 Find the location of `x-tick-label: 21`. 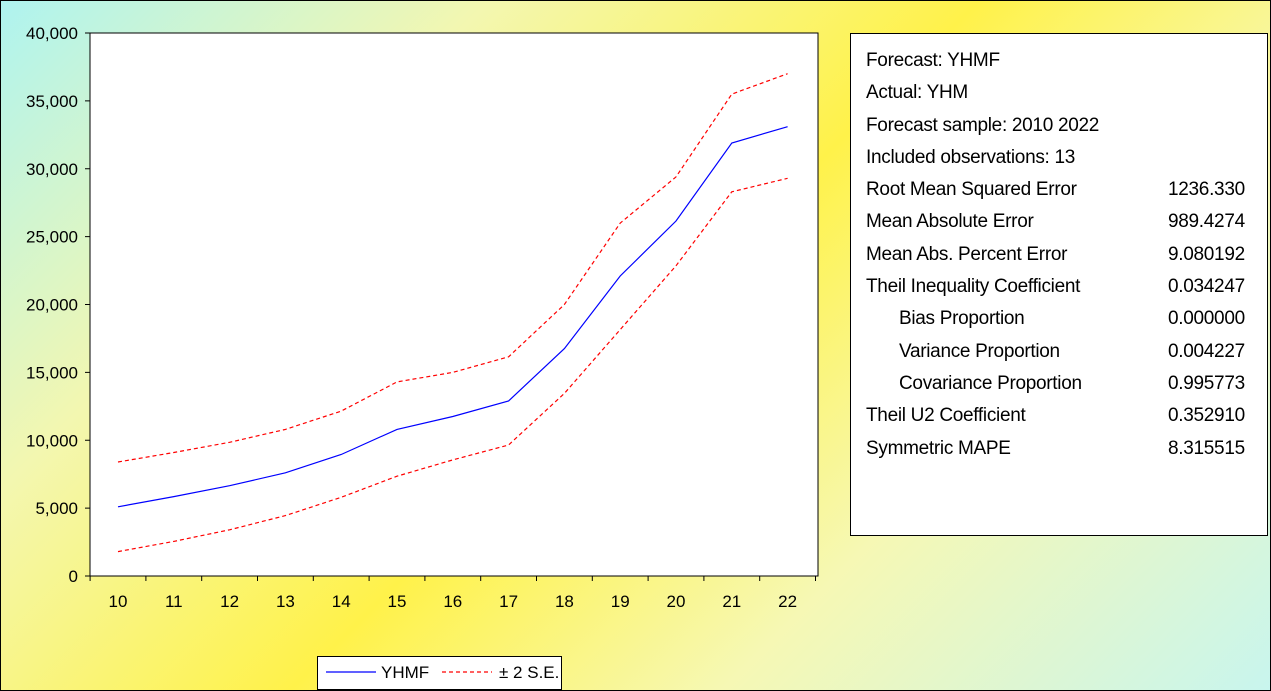

x-tick-label: 21 is located at coordinates (731, 601).